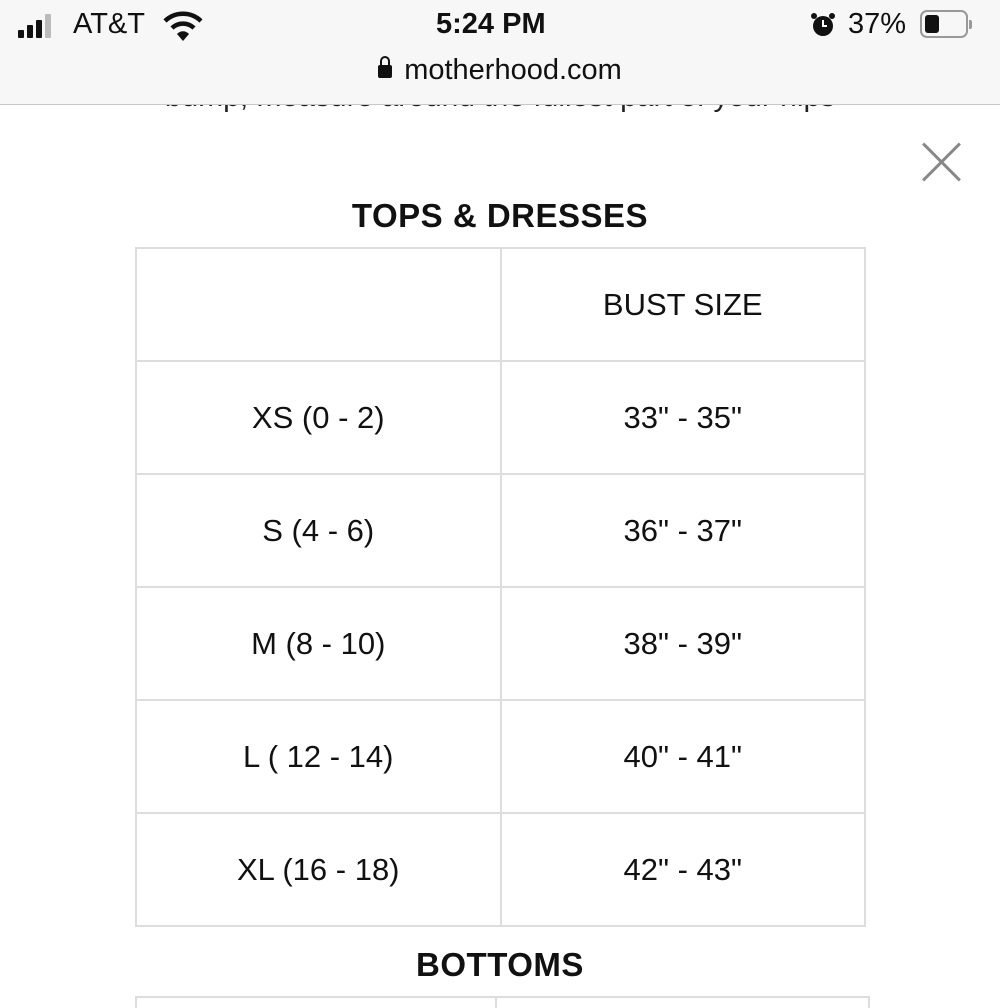  I want to click on bottoms-title: BOTTOMS, so click(500, 964).